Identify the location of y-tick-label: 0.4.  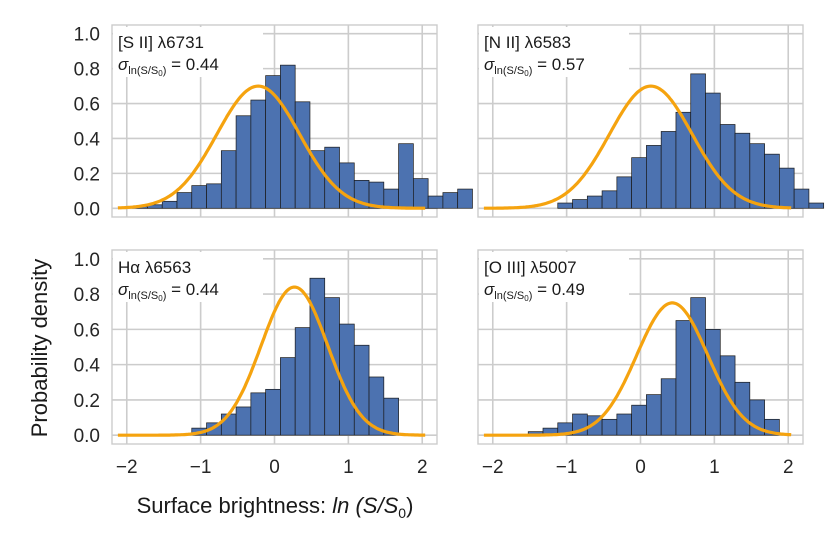
(87, 366).